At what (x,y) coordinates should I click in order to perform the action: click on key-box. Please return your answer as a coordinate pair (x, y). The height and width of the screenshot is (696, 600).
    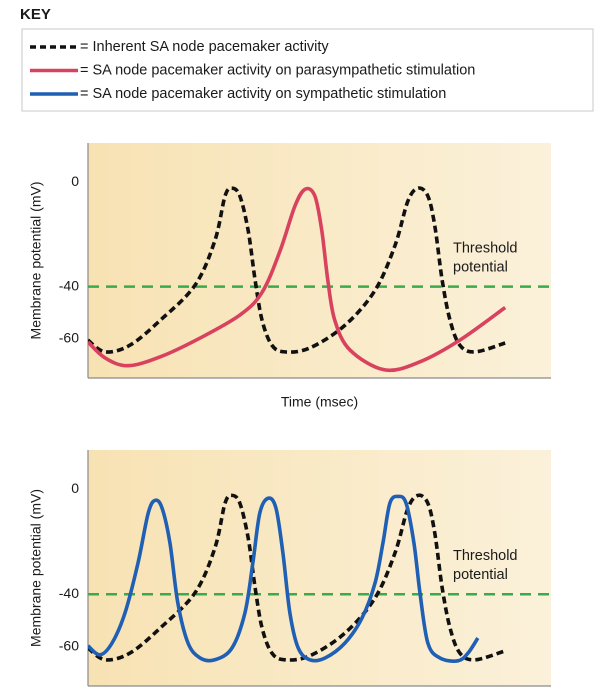
    Looking at the image, I should click on (307, 70).